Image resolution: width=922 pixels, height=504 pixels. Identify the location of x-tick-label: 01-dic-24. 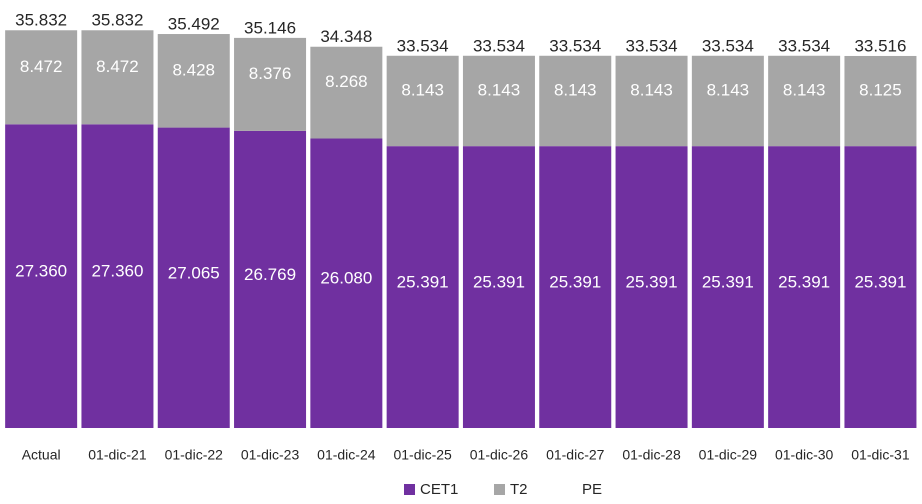
(346, 455).